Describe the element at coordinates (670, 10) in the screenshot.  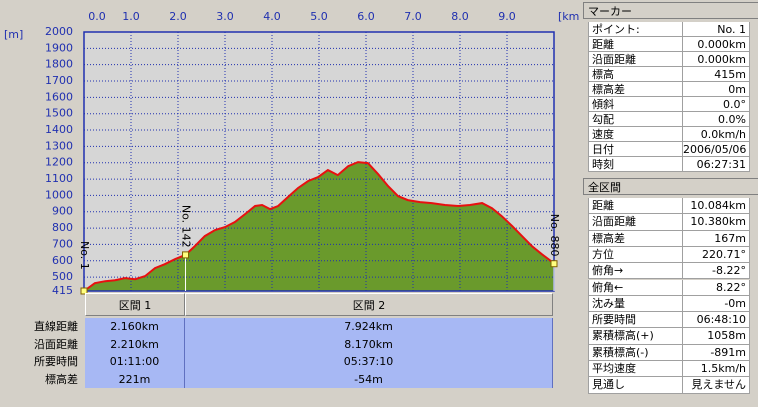
I see `panel-title: マーカー` at that location.